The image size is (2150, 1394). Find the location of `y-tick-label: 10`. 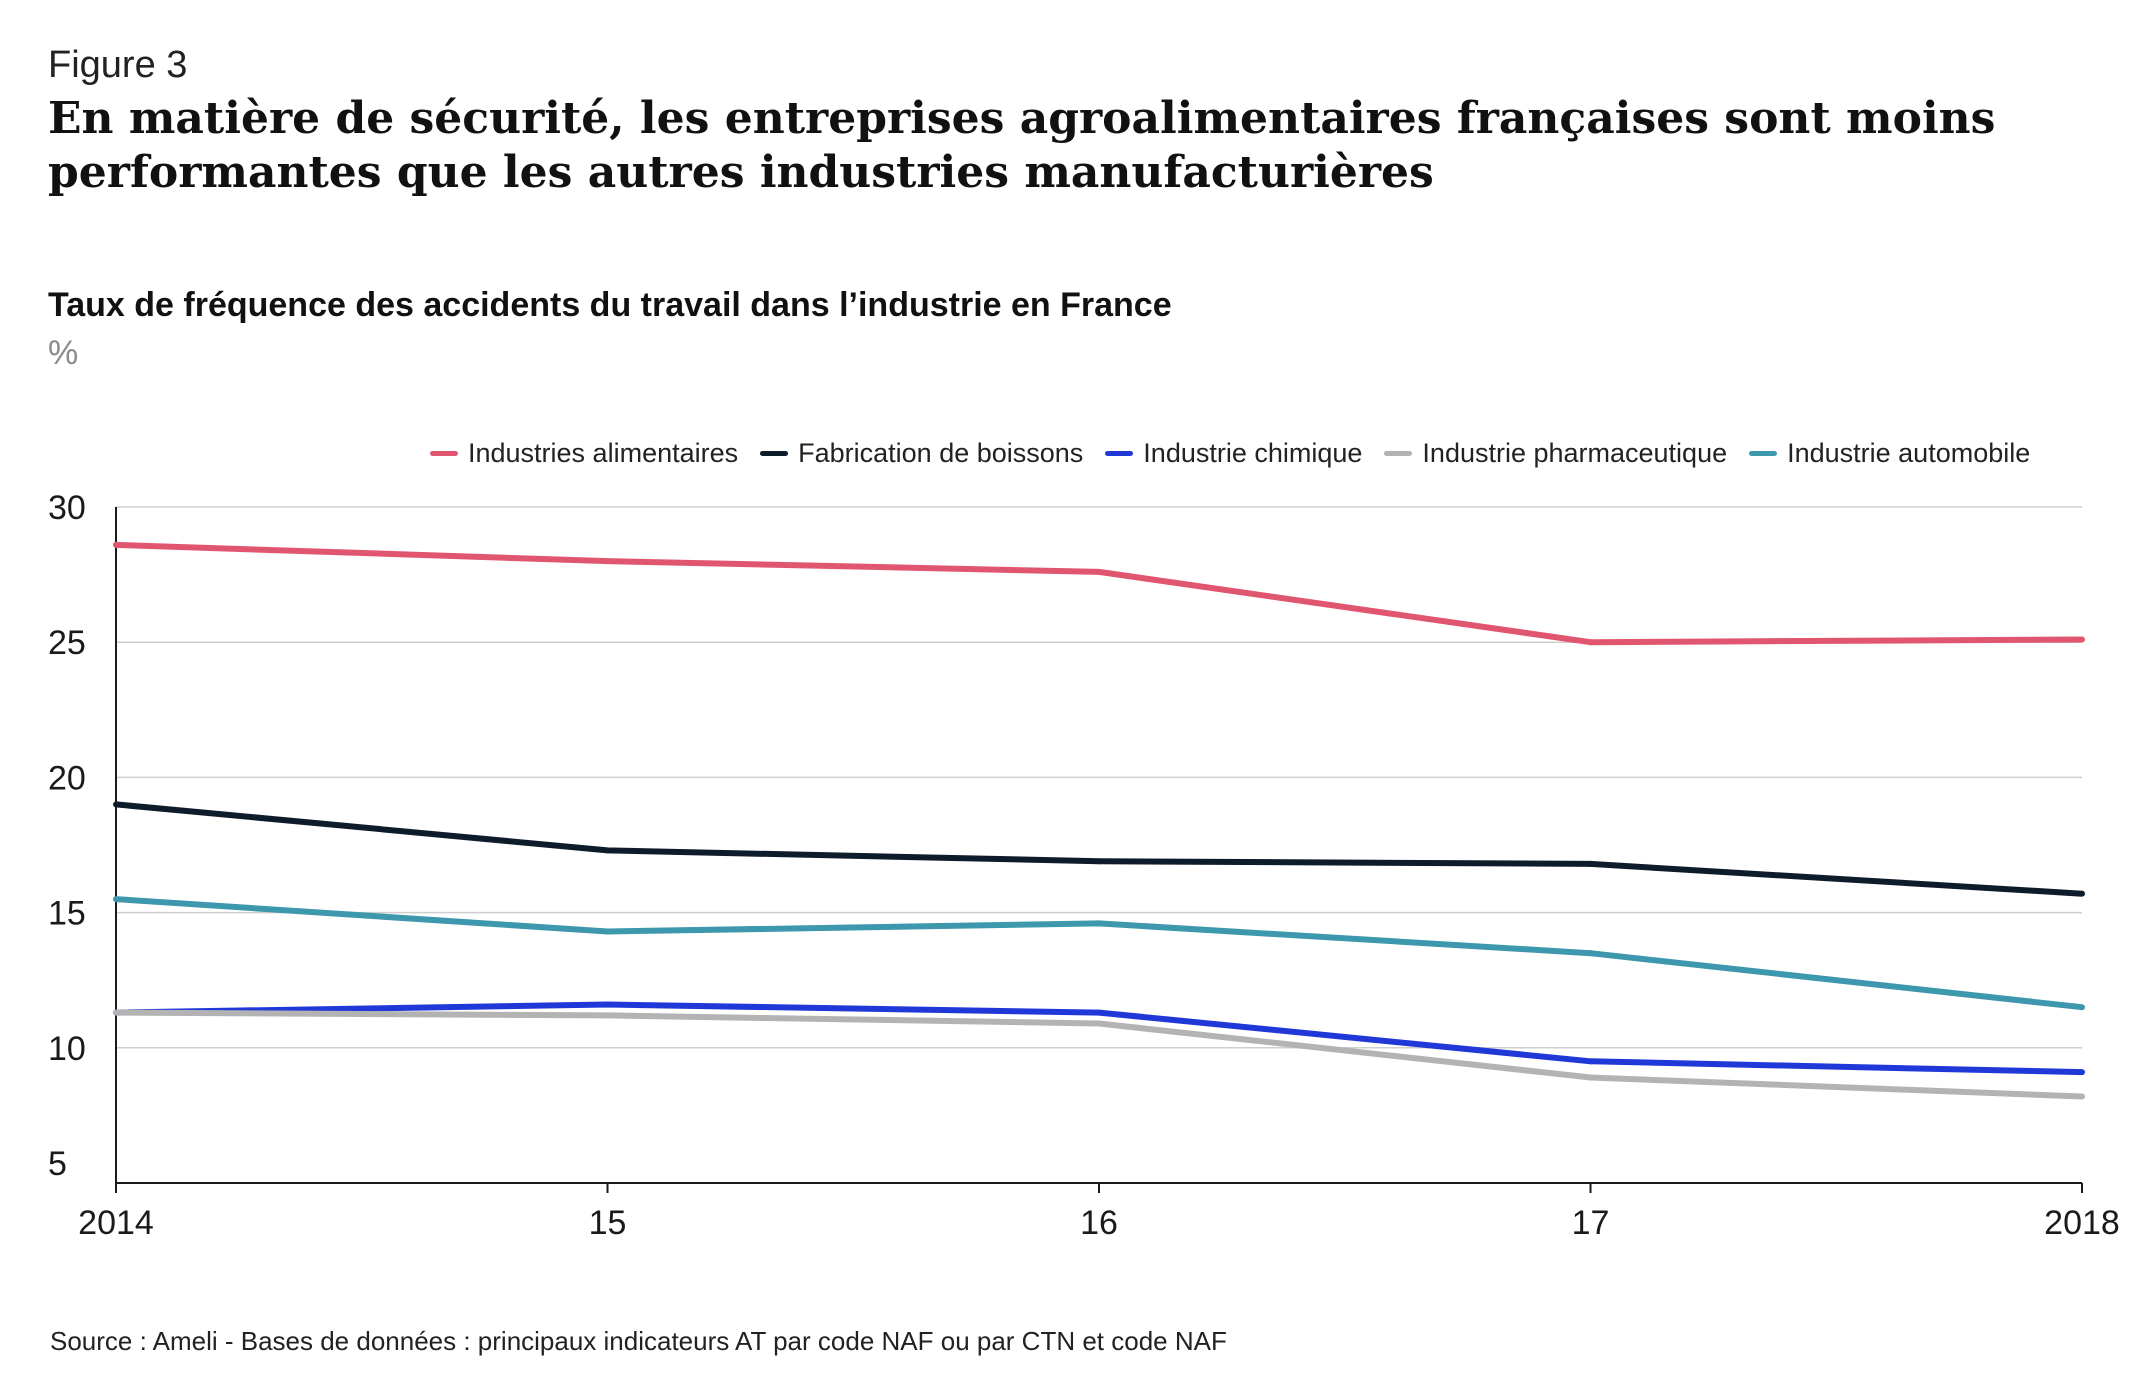

y-tick-label: 10 is located at coordinates (67, 1049).